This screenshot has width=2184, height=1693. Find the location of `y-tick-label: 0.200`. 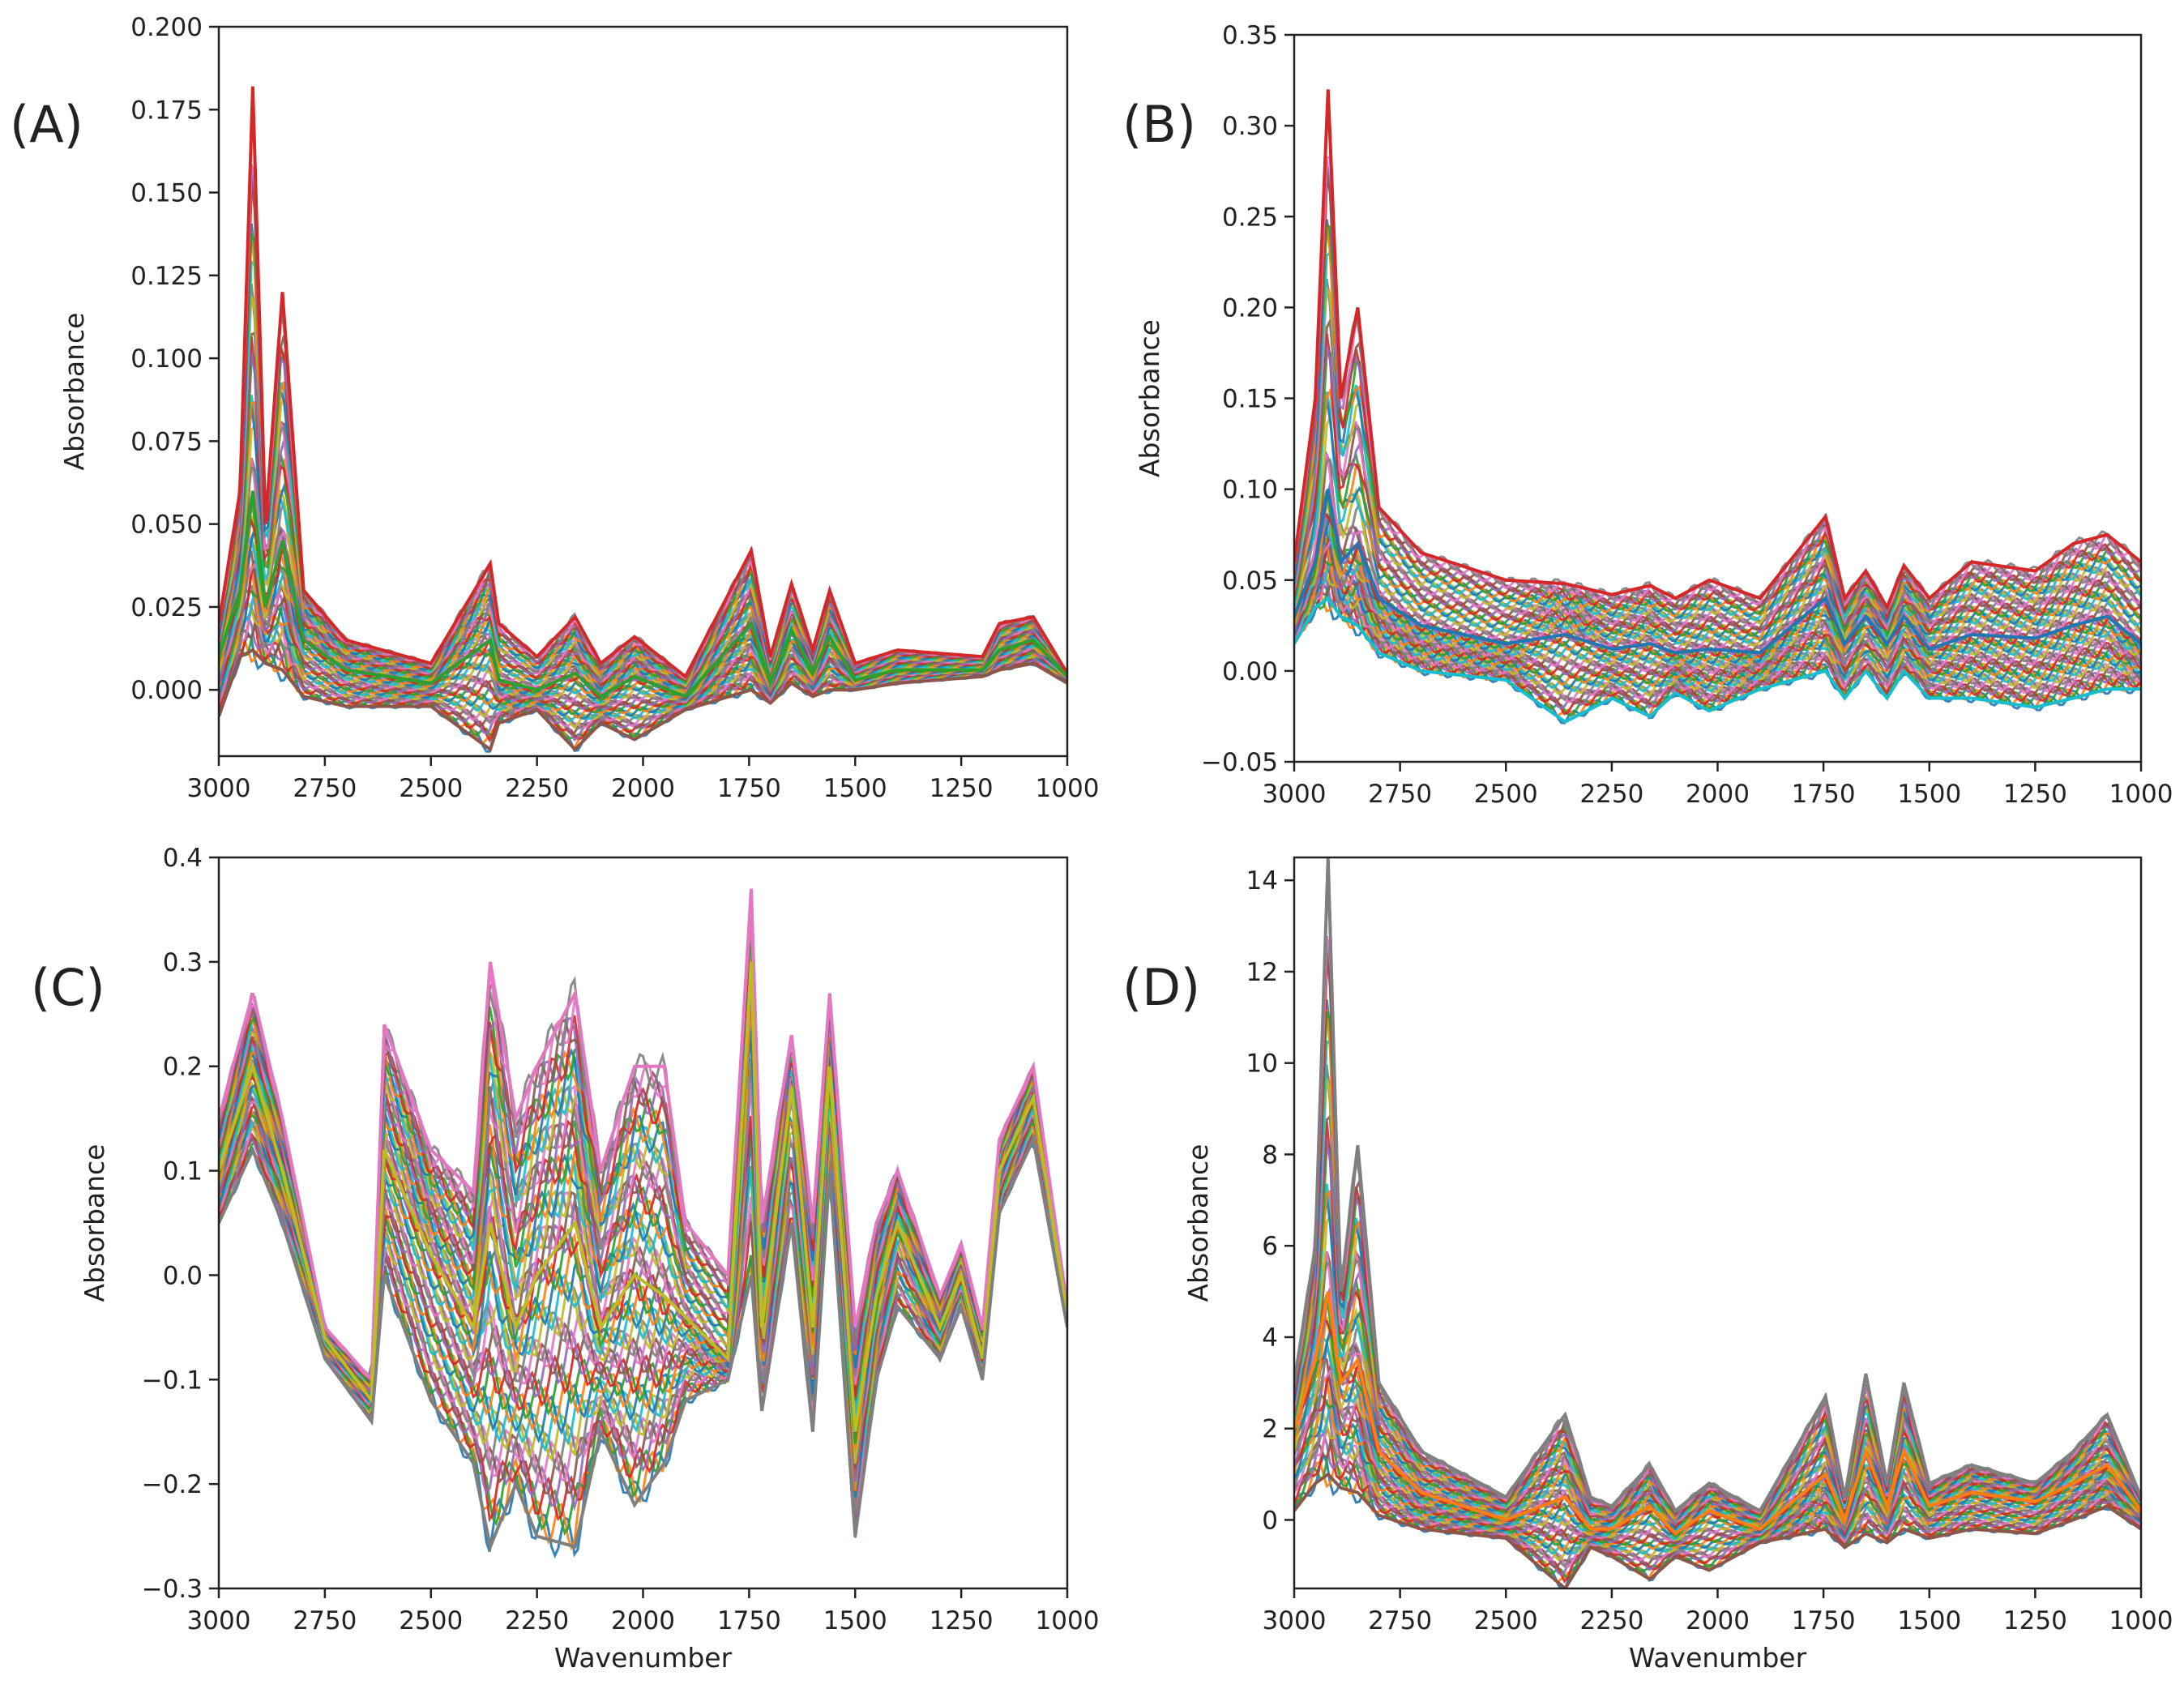

y-tick-label: 0.200 is located at coordinates (166, 27).